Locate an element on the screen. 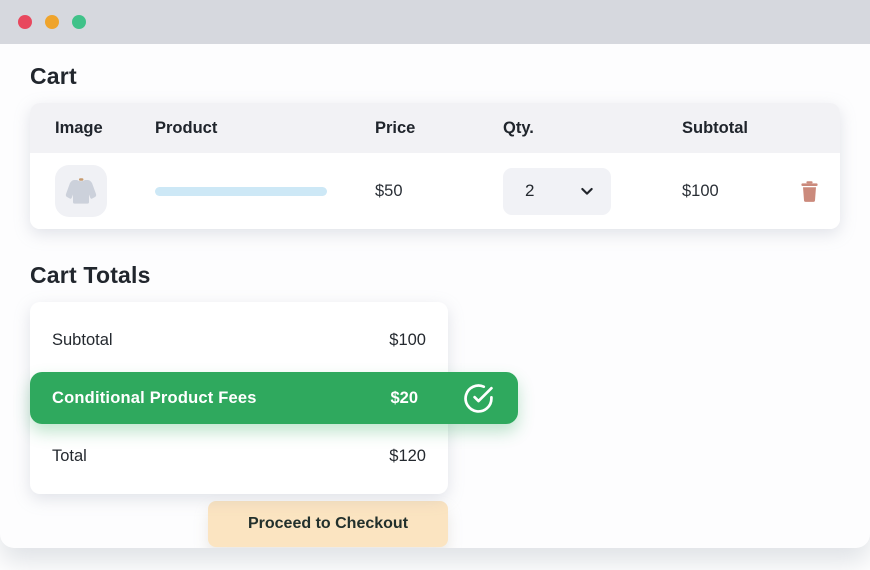 The width and height of the screenshot is (870, 570). quantity-value: 2 is located at coordinates (530, 190).